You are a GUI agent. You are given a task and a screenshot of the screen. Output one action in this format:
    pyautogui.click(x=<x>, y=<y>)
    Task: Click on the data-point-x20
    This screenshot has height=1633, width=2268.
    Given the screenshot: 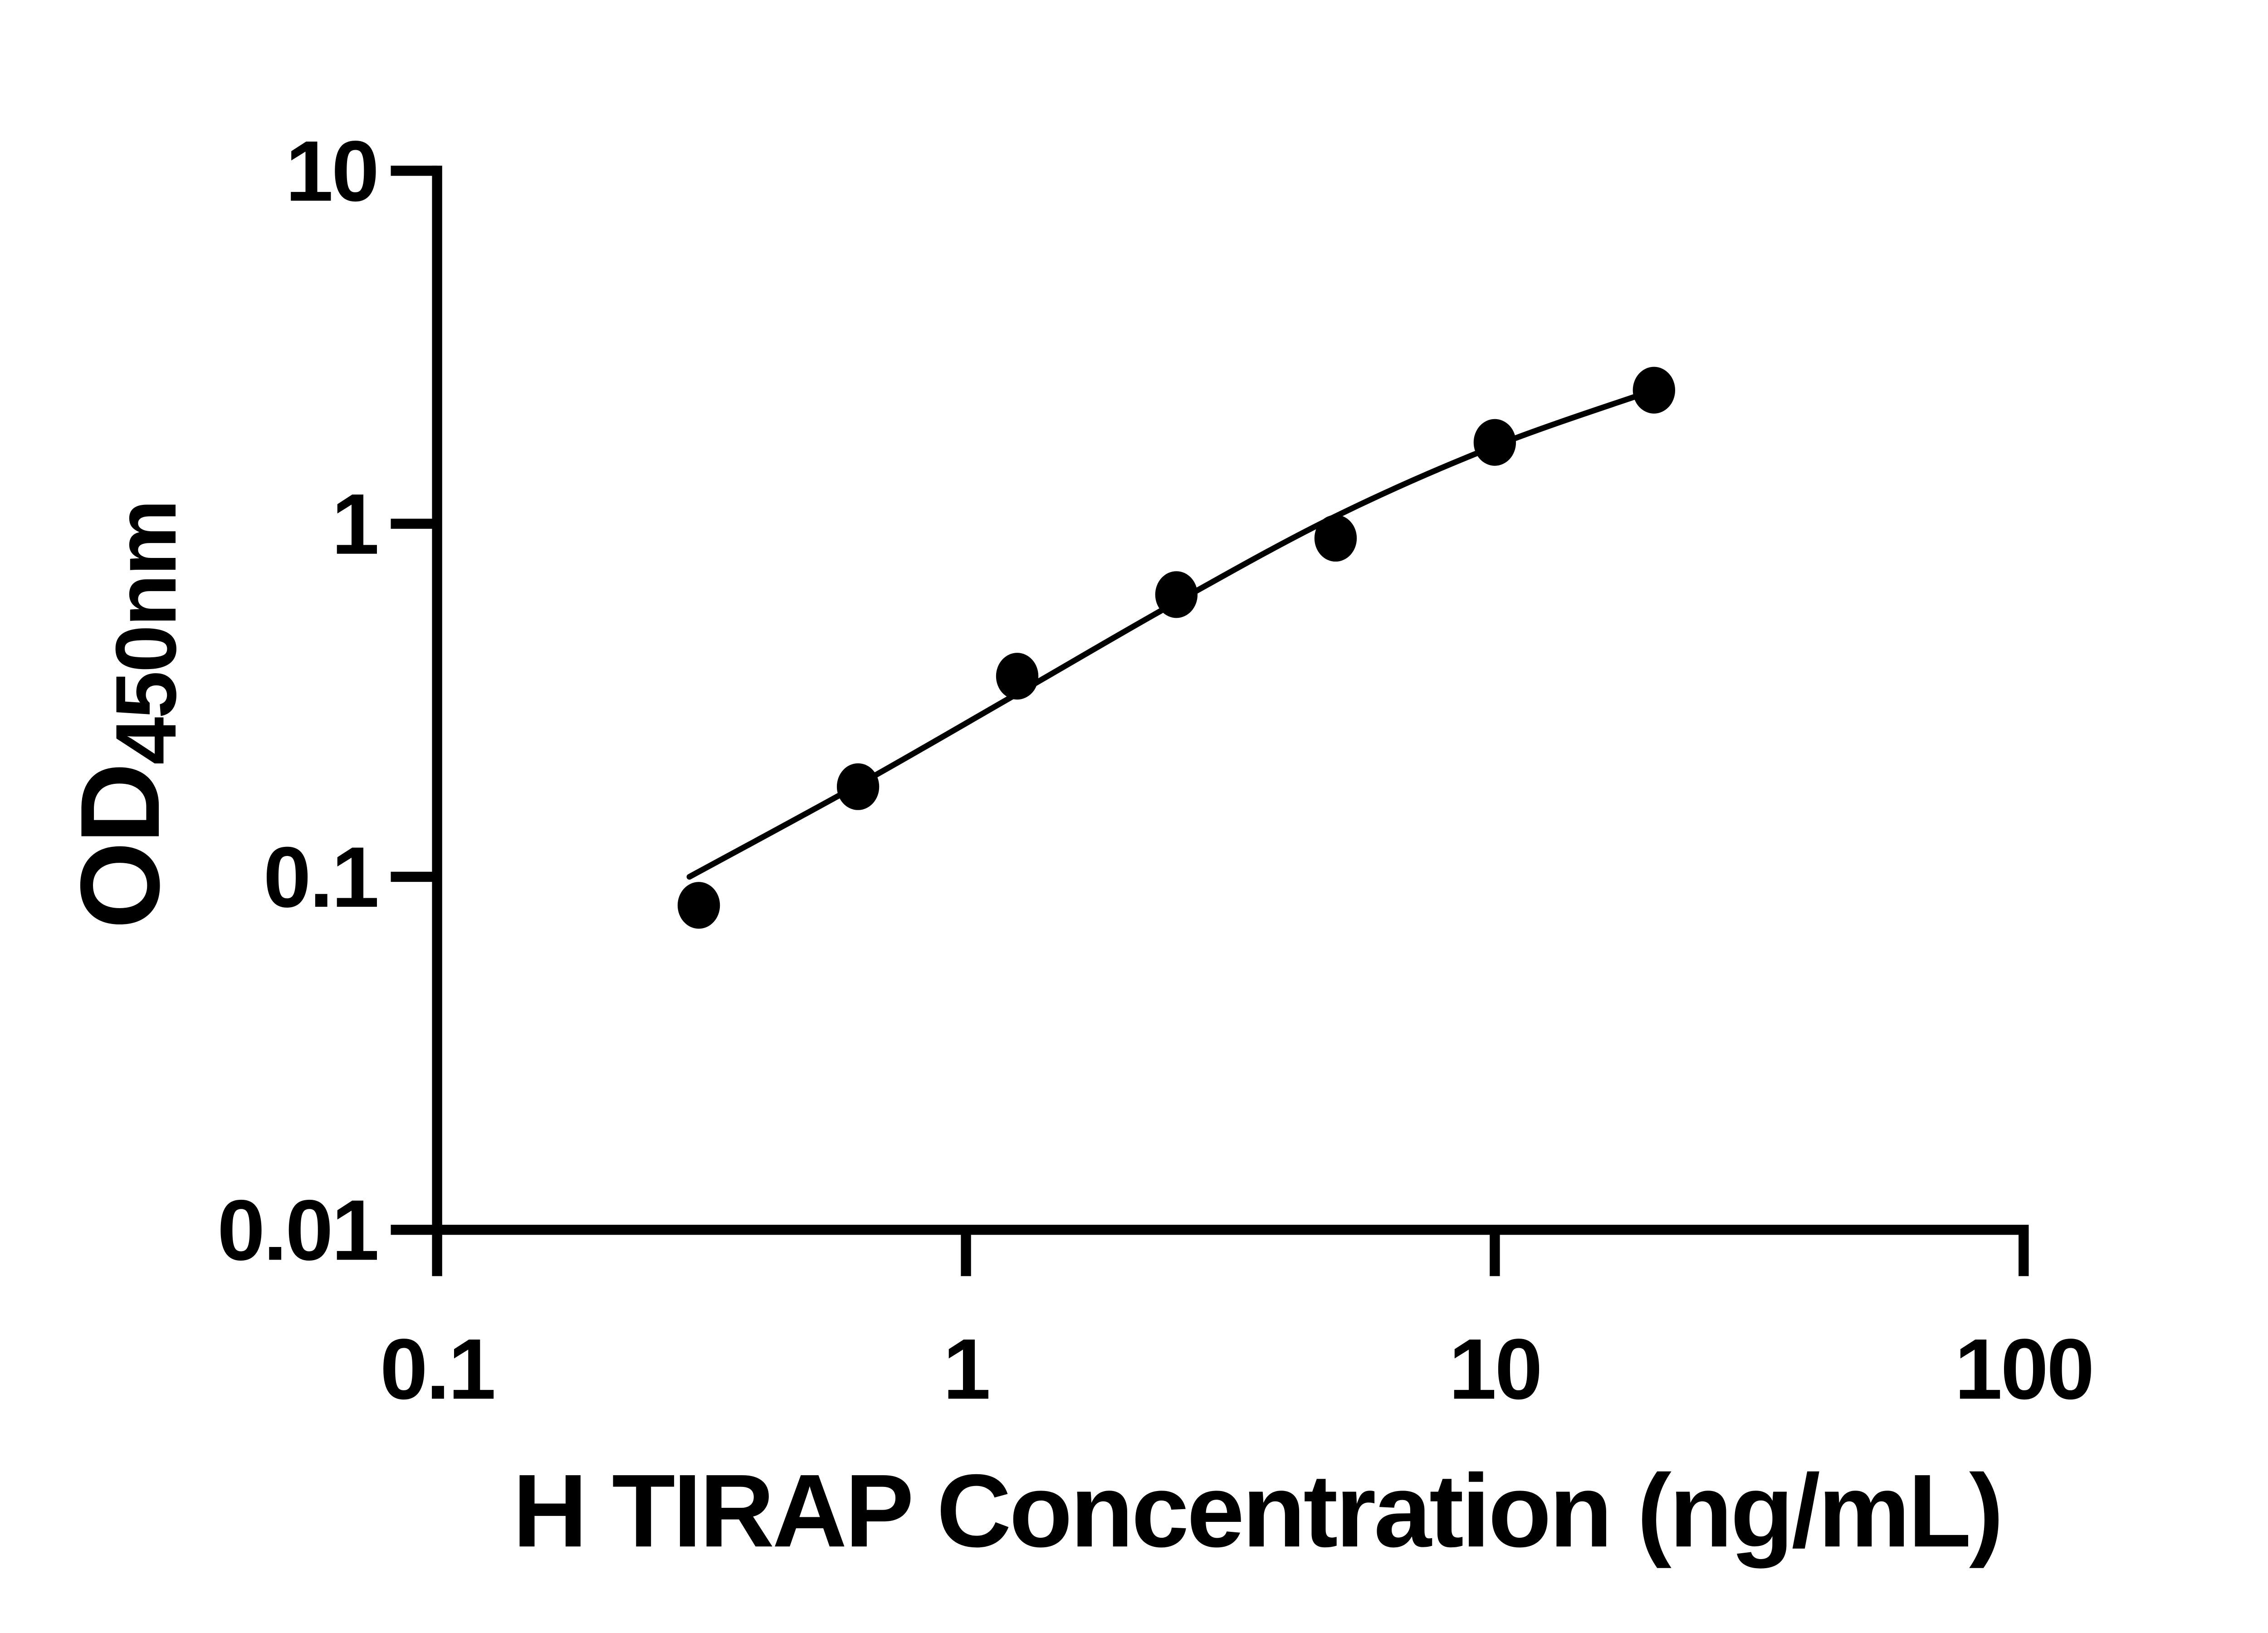 What is the action you would take?
    pyautogui.click(x=1654, y=390)
    